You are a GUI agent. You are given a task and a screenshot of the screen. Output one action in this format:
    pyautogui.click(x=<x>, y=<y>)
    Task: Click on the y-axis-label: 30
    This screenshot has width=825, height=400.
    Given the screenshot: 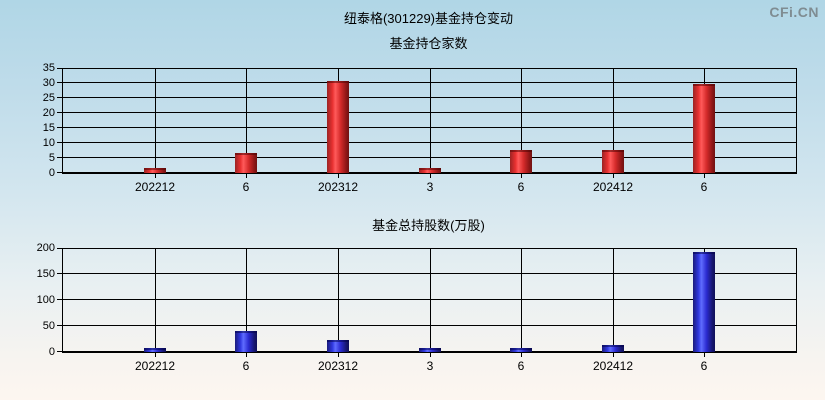 What is the action you would take?
    pyautogui.click(x=48, y=83)
    